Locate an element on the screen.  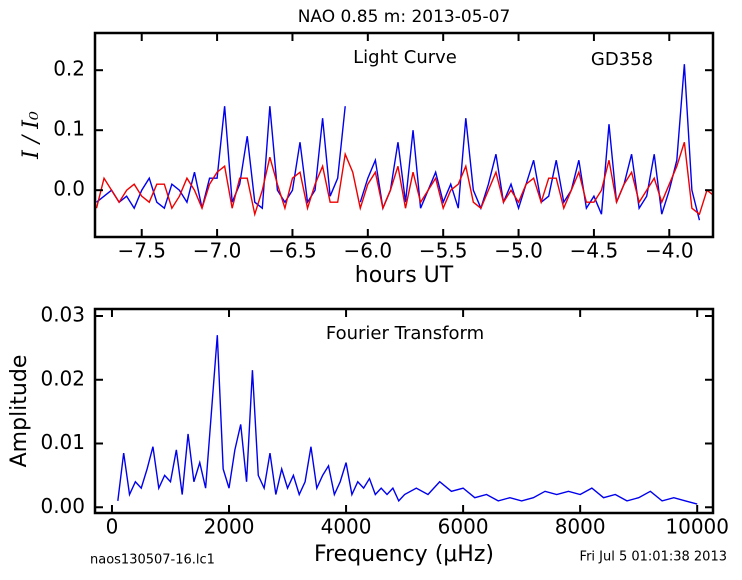
x-tick-label: −7.5 is located at coordinates (141, 251).